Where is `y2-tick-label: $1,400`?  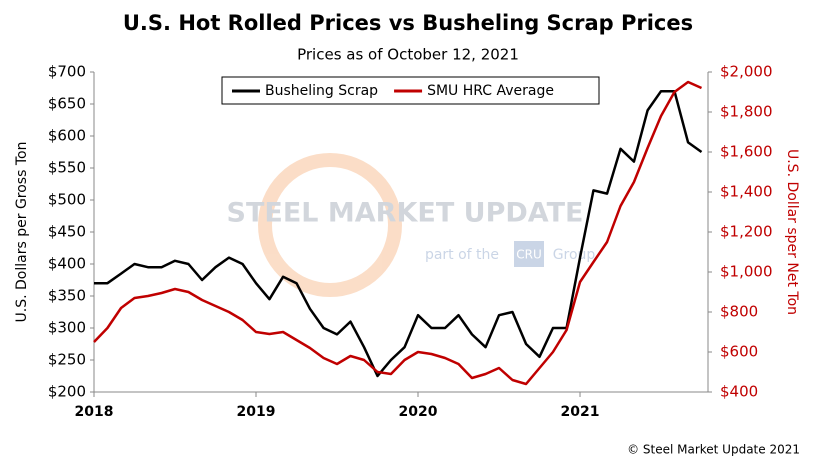 y2-tick-label: $1,400 is located at coordinates (746, 192).